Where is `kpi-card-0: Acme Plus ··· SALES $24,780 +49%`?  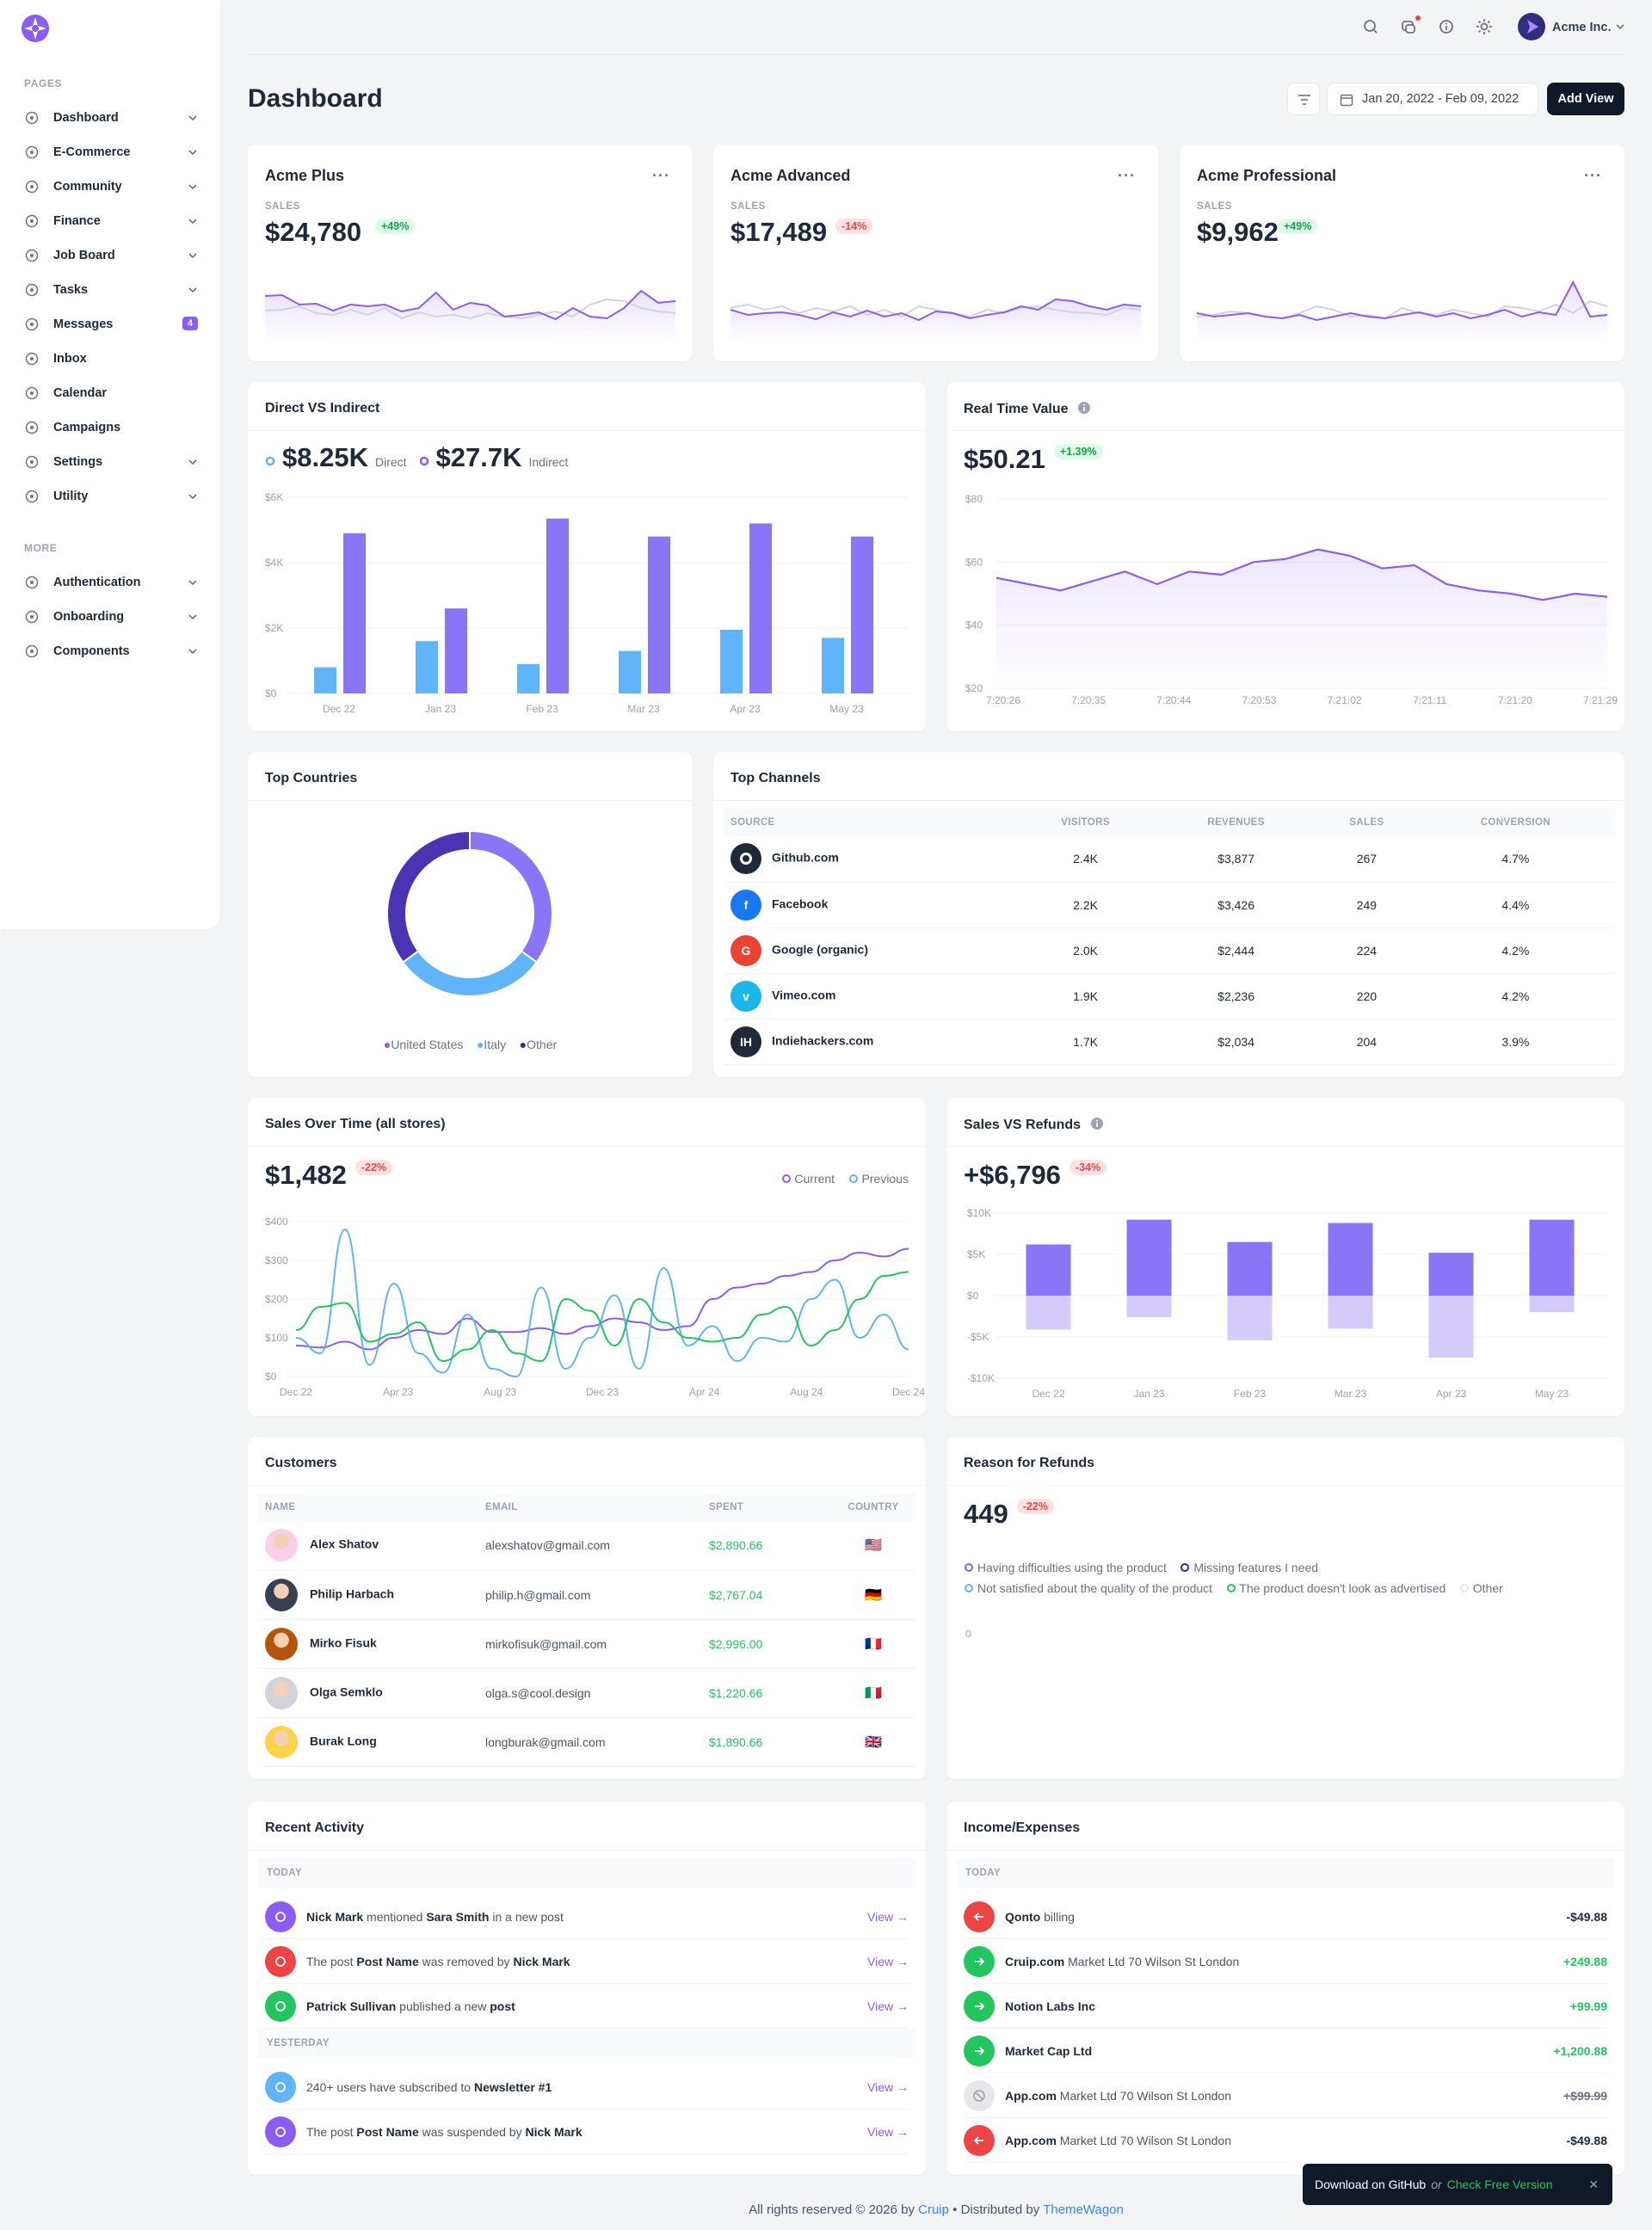
kpi-card-0: Acme Plus ··· SALES $24,780 +49% is located at coordinates (470, 253).